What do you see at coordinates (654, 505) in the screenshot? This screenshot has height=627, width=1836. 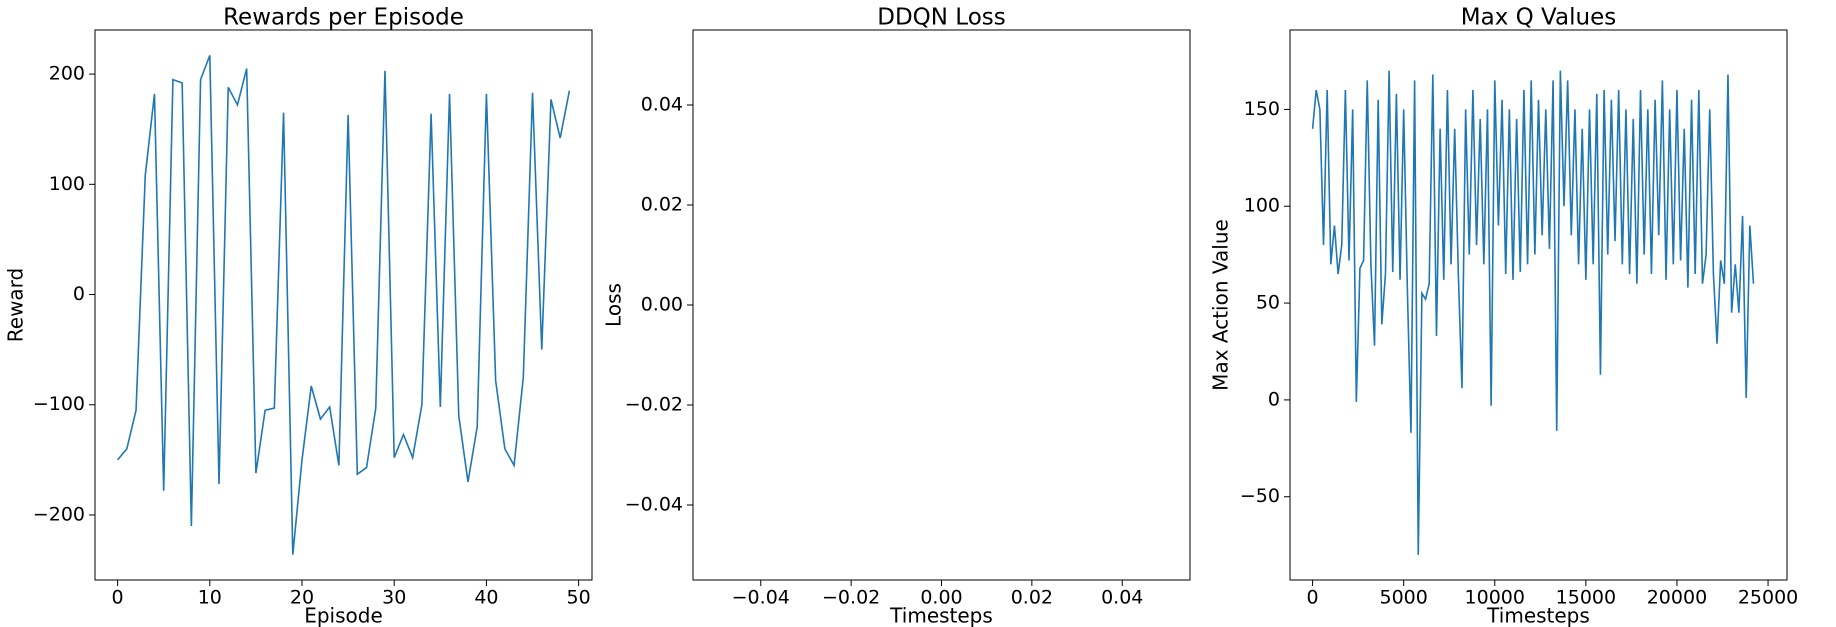 I see `y-tick-label: −0.04` at bounding box center [654, 505].